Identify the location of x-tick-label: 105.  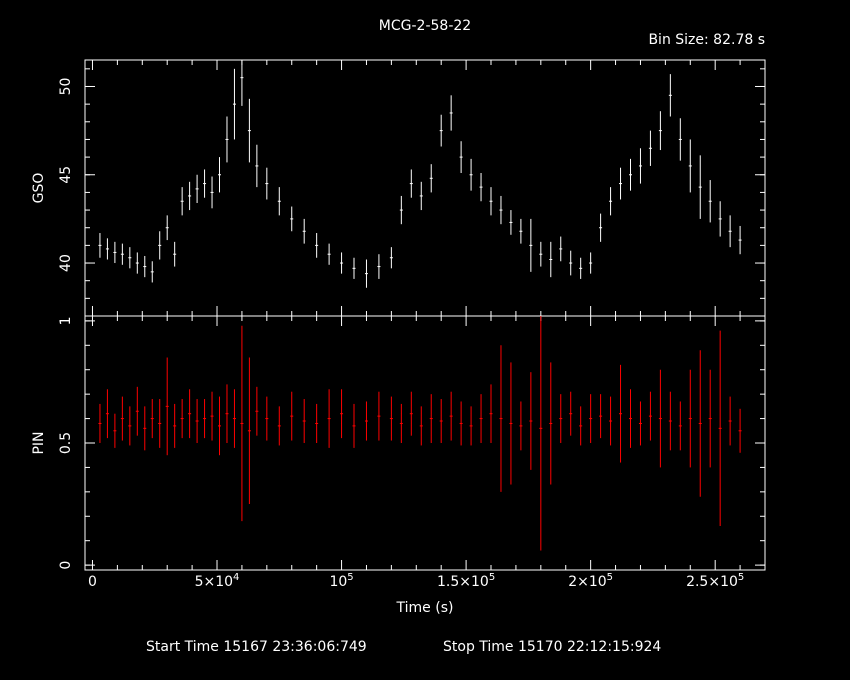
(341, 581).